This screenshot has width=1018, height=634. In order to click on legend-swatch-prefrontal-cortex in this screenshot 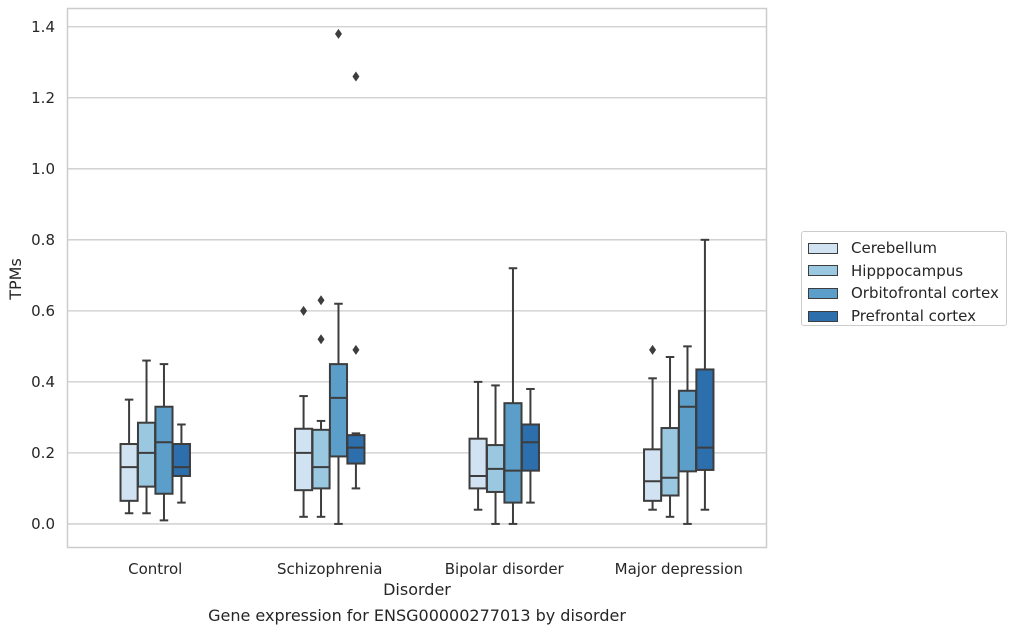, I will do `click(823, 316)`.